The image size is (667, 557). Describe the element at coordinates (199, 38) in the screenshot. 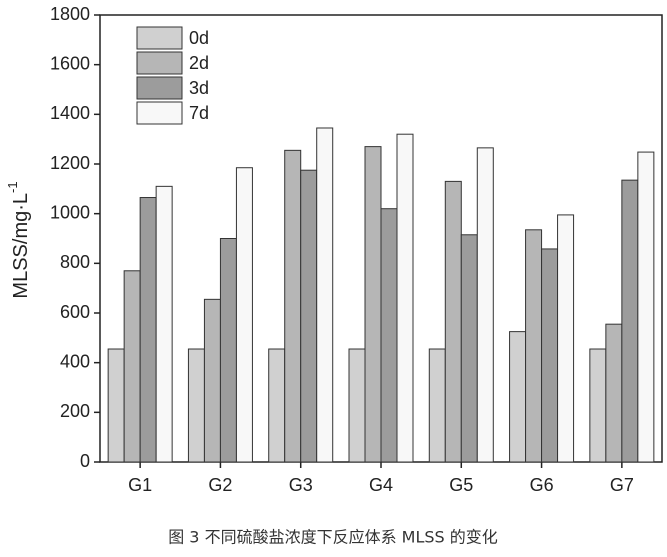

I see `legend-label: 0d` at that location.